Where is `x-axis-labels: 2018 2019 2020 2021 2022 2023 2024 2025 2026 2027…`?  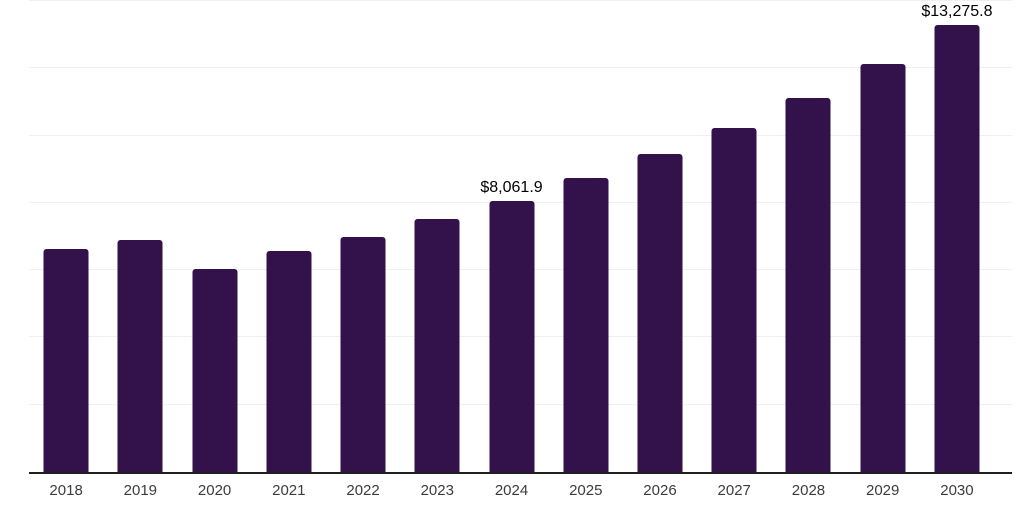
x-axis-labels: 2018 2019 2020 2021 2022 2023 2024 2025 2026 2027… is located at coordinates (511, 491).